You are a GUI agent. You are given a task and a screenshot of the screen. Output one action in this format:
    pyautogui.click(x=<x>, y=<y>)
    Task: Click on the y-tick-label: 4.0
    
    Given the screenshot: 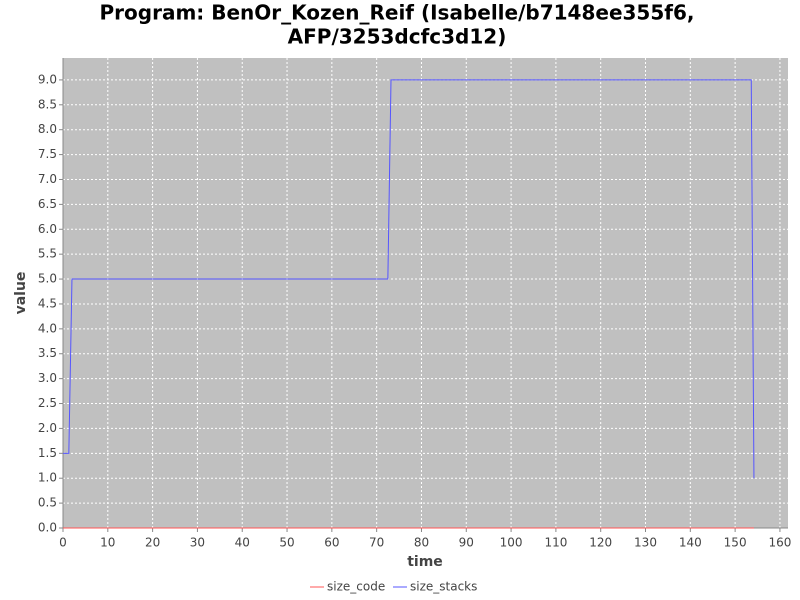 What is the action you would take?
    pyautogui.click(x=47, y=328)
    